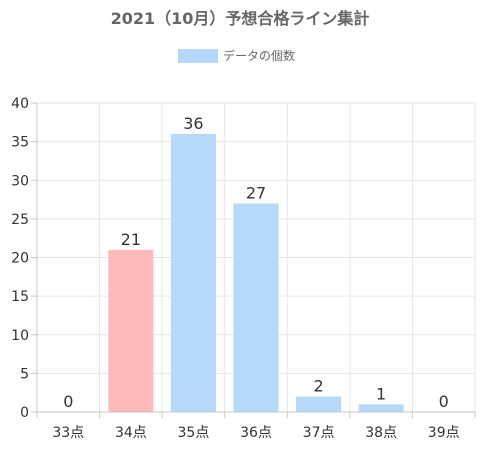 This screenshot has height=454, width=480. What do you see at coordinates (240, 18) in the screenshot?
I see `chart-title: 2021（10月）予想合格ライン集計` at bounding box center [240, 18].